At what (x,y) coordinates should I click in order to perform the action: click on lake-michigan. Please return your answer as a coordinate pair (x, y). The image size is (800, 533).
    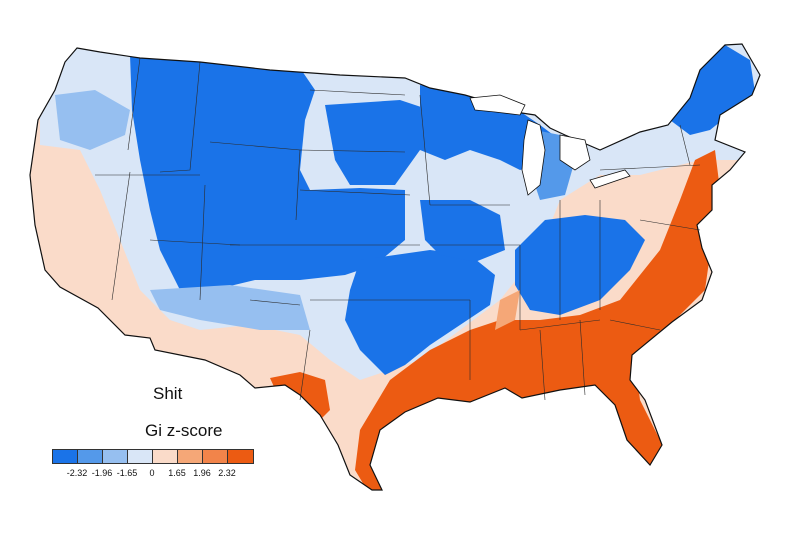
    Looking at the image, I should click on (533, 157).